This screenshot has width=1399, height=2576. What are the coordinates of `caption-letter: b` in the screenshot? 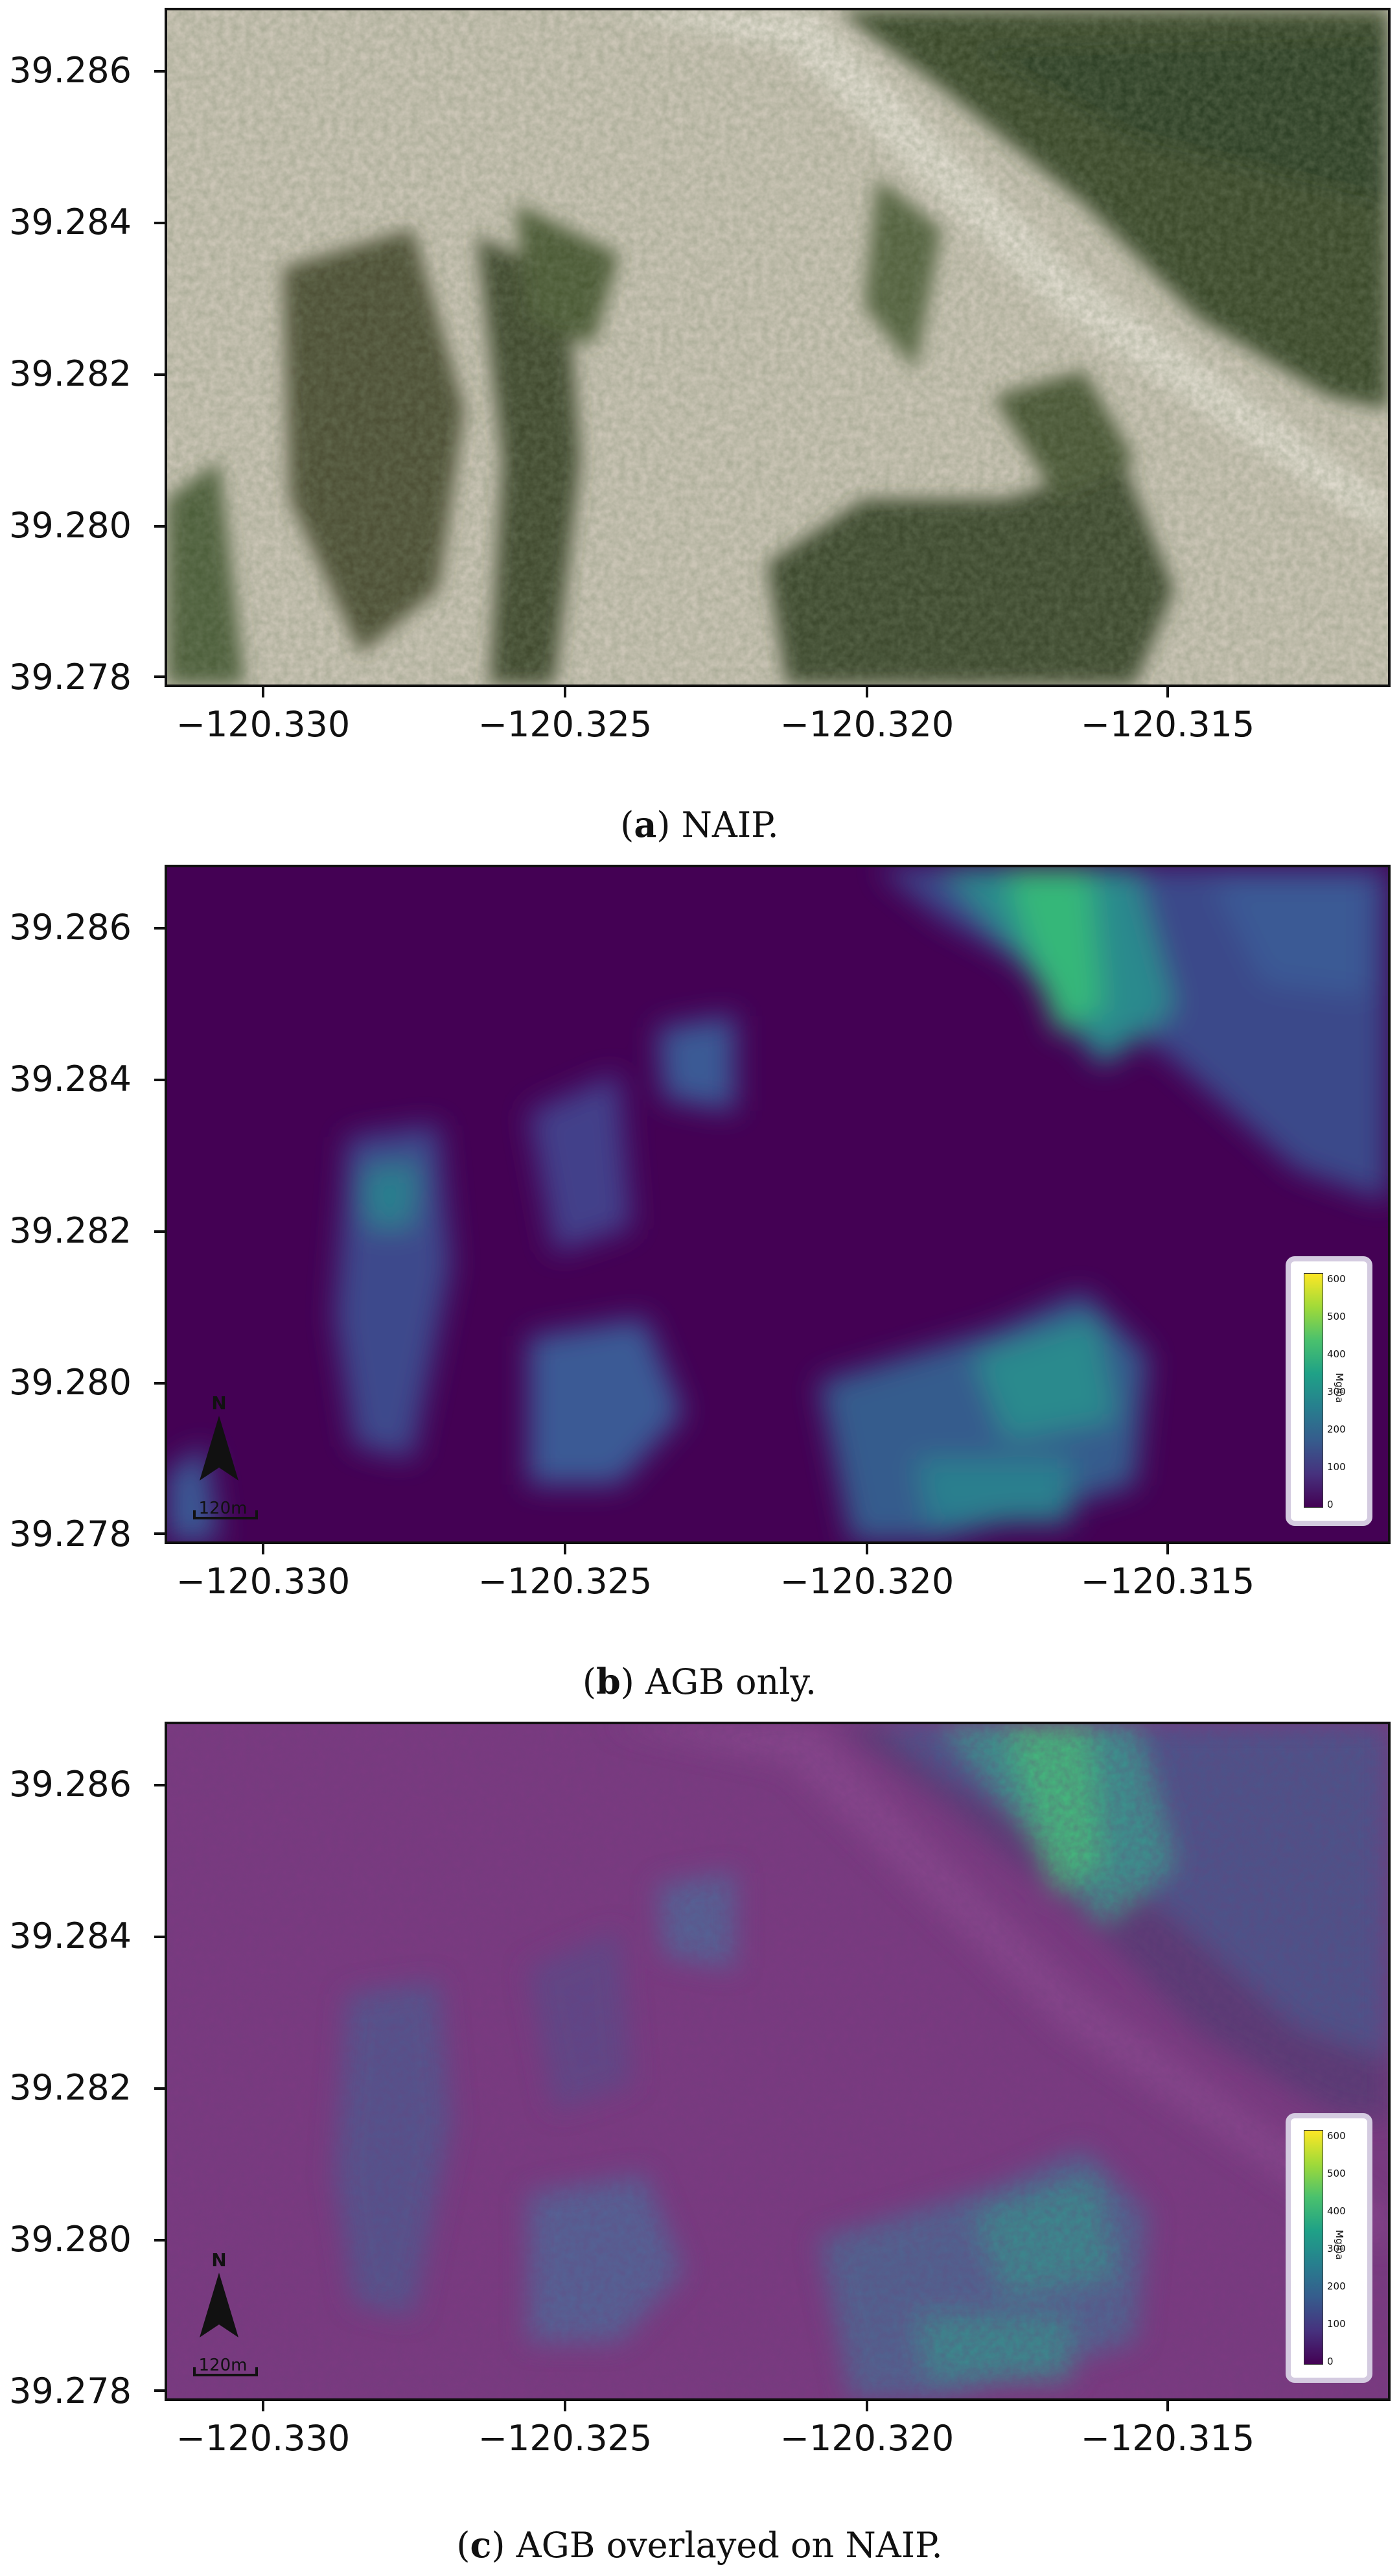 It's located at (608, 1681).